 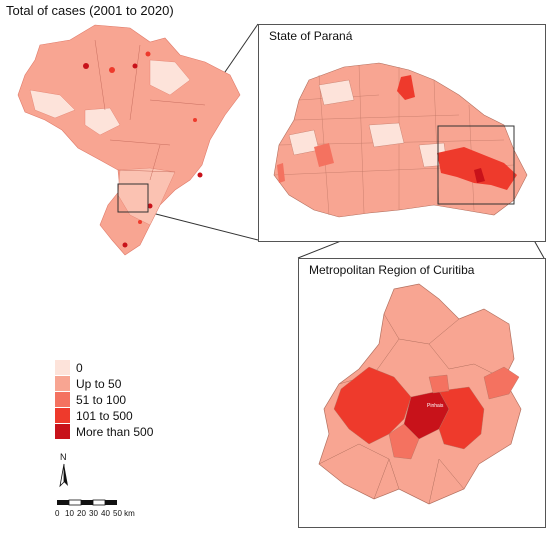 I want to click on legend-item: 0, so click(x=69, y=367).